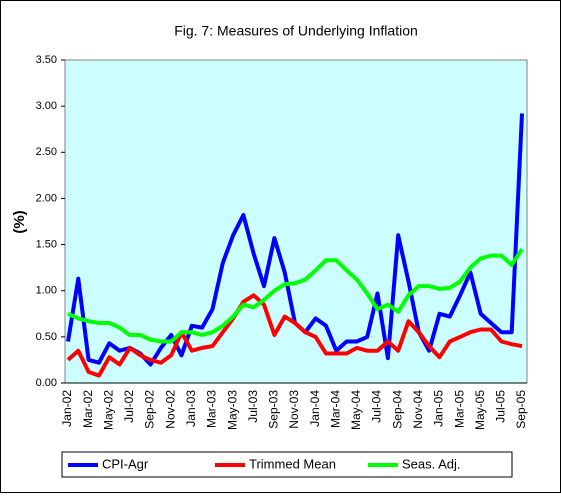  I want to click on x-tick-label: Nov-02, so click(170, 409).